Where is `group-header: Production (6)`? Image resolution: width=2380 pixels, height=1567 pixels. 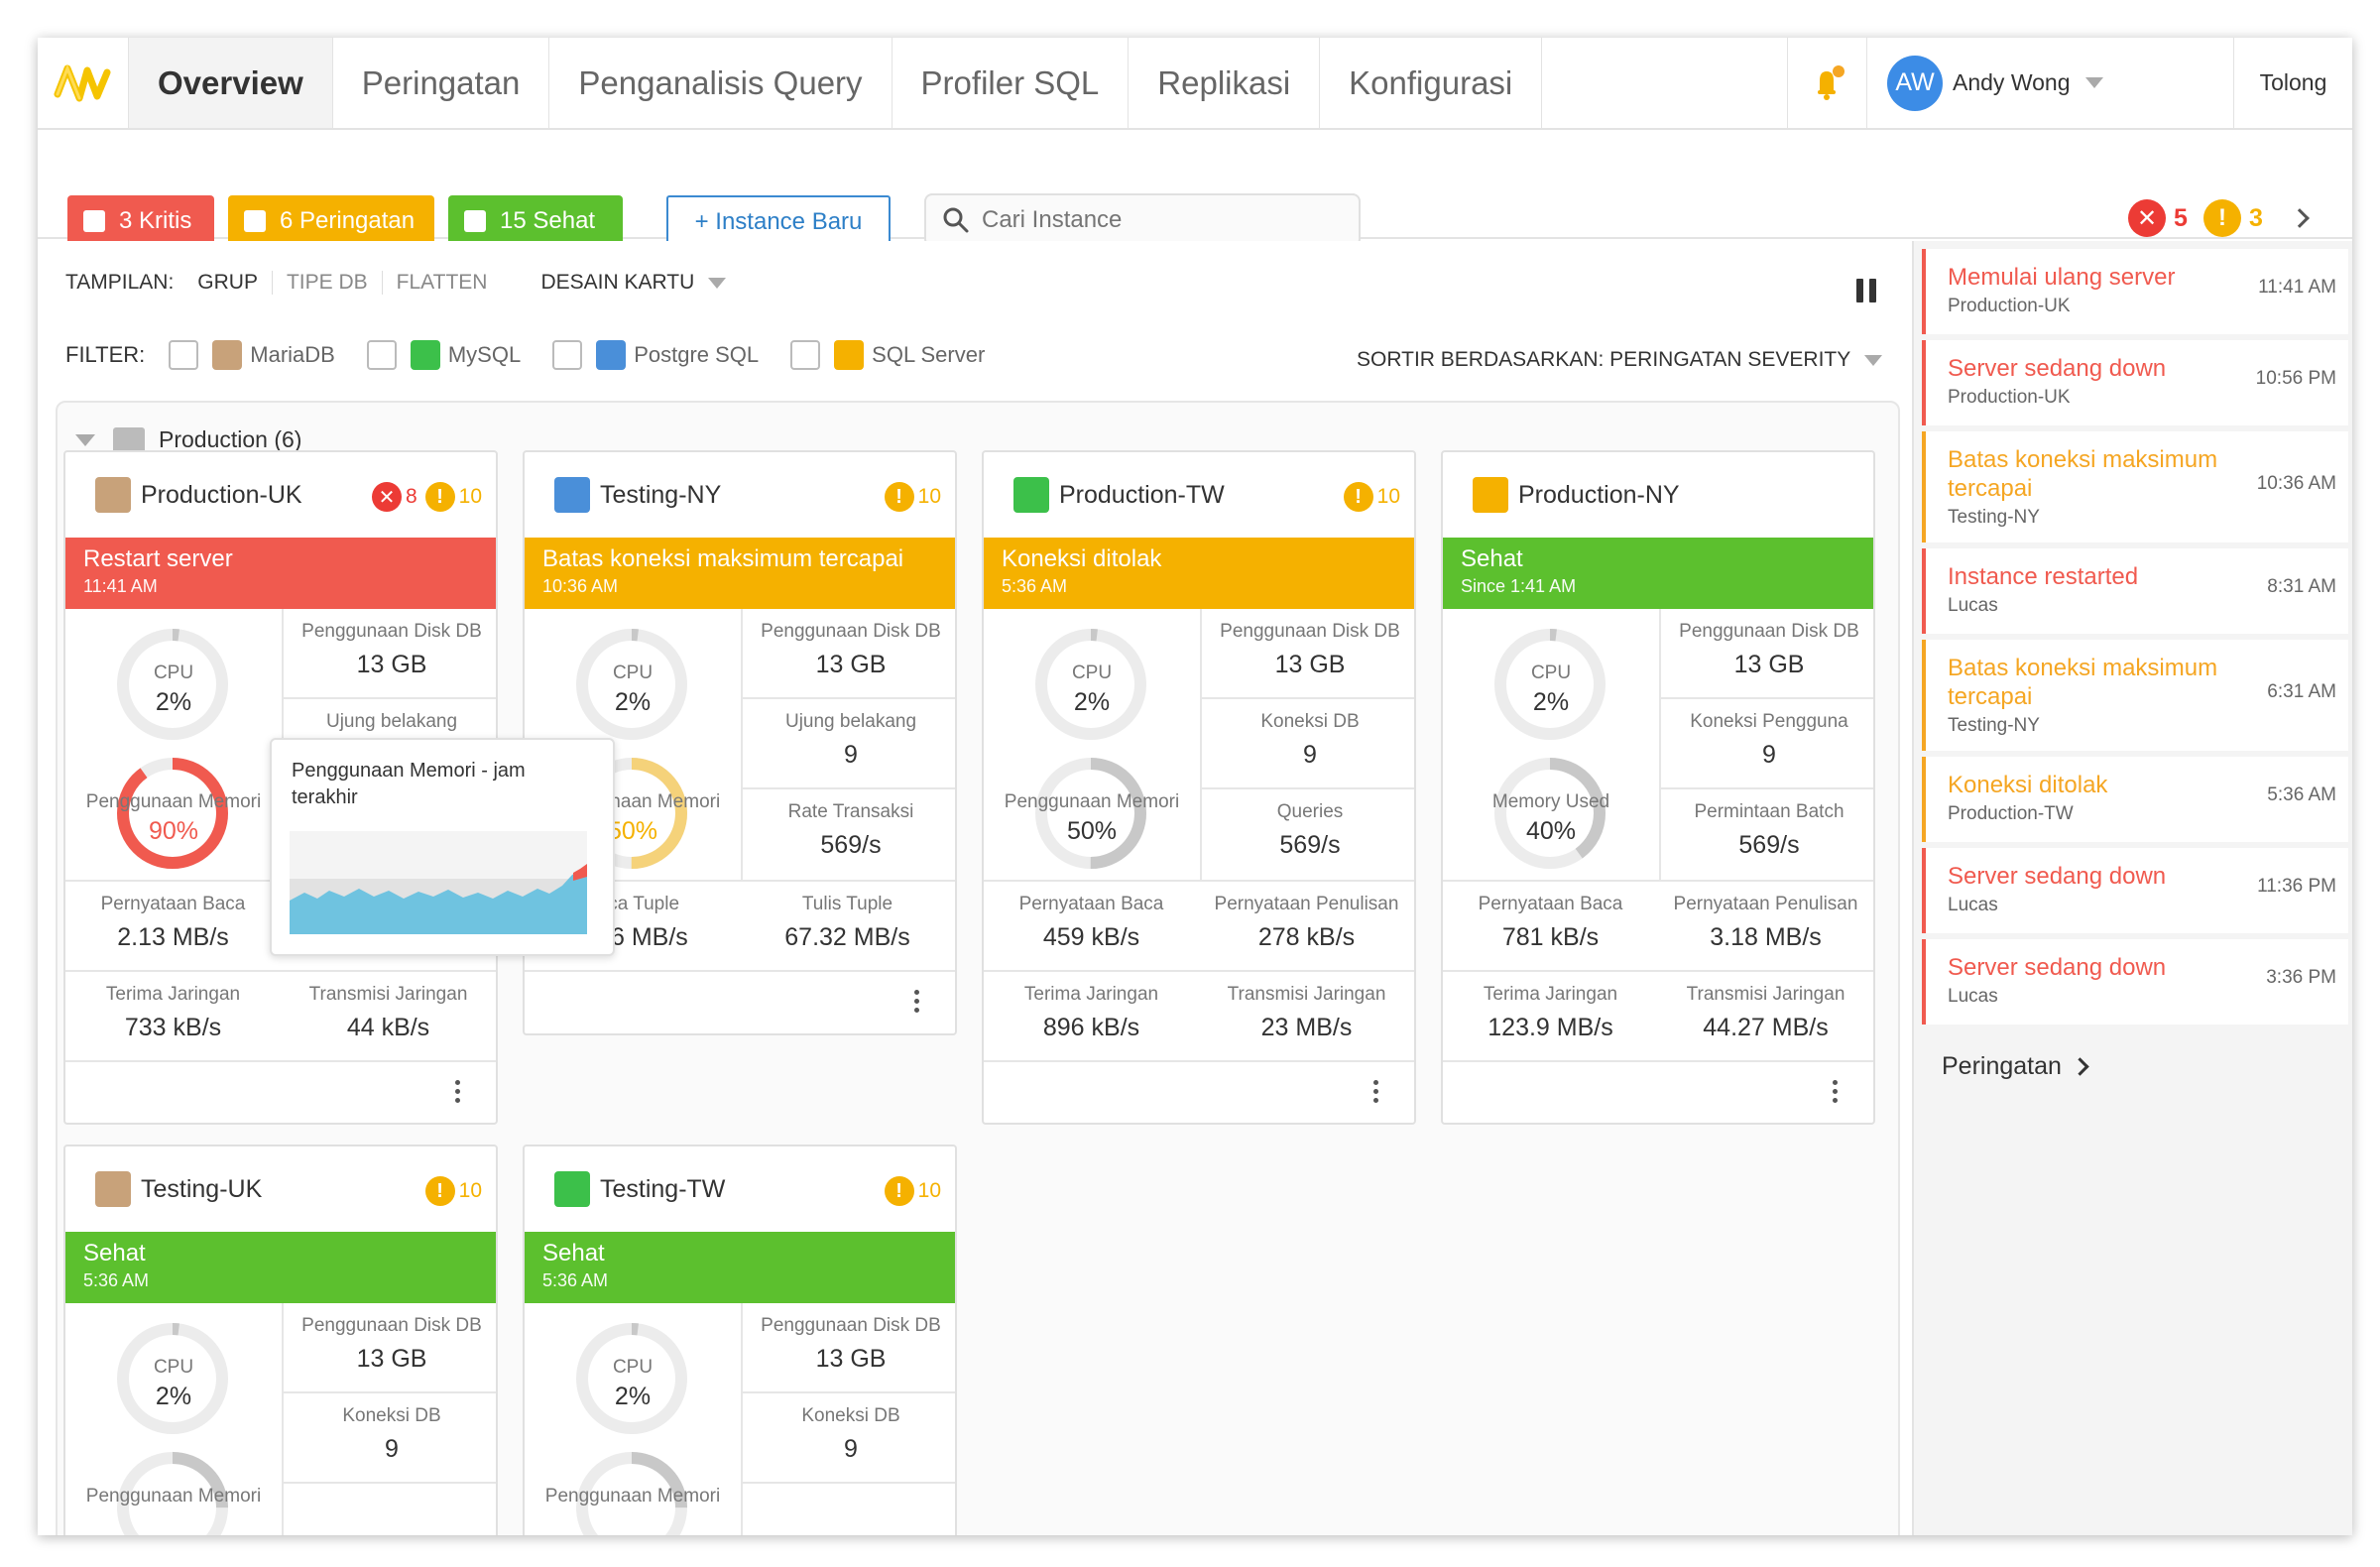 group-header: Production (6) is located at coordinates (188, 439).